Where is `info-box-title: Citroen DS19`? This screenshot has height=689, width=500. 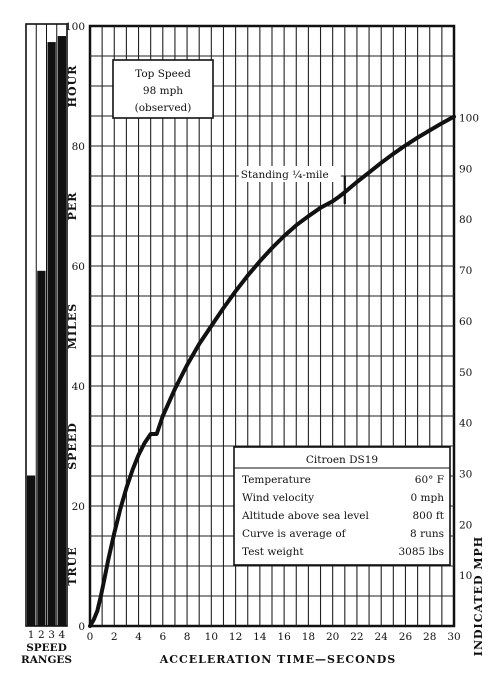
info-box-title: Citroen DS19 is located at coordinates (342, 460).